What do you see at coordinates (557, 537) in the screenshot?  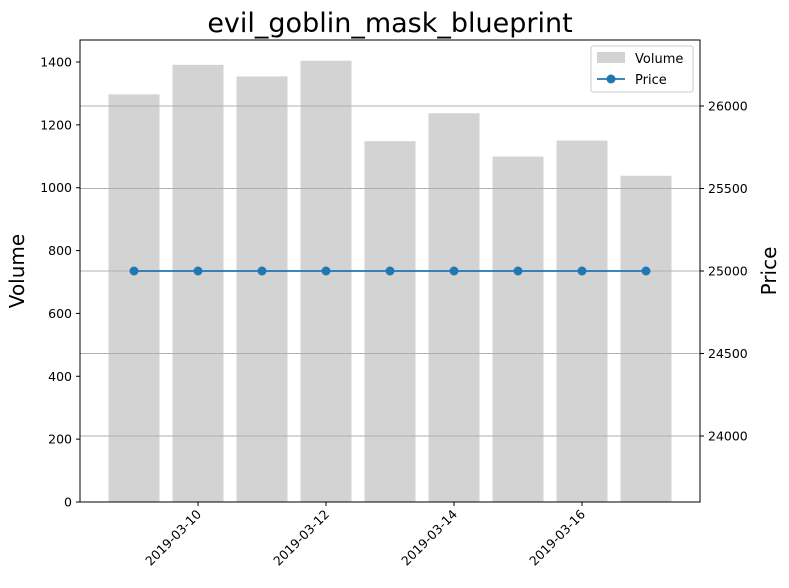 I see `x-tick-label: 2019-03-16` at bounding box center [557, 537].